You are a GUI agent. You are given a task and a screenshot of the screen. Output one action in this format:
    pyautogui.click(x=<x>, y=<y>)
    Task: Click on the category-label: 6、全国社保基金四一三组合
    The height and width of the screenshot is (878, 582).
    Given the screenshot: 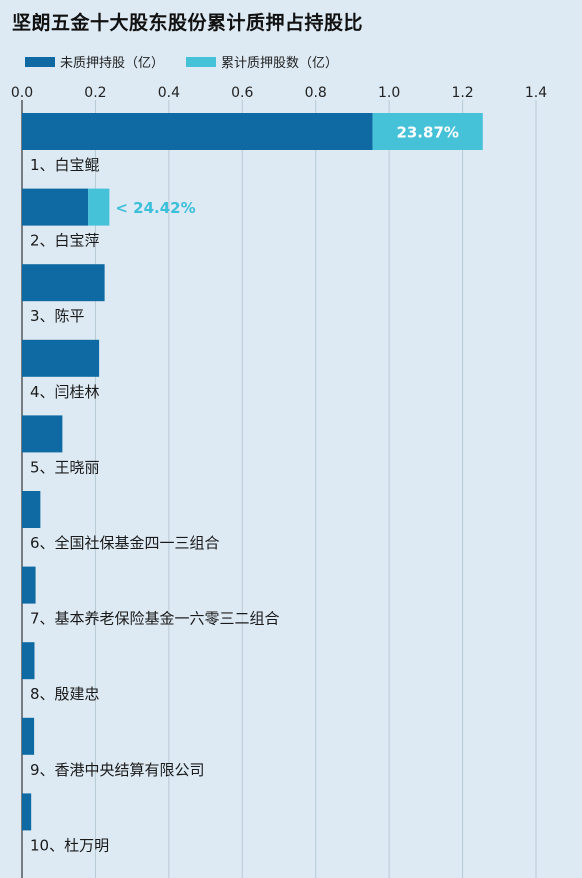 What is the action you would take?
    pyautogui.click(x=125, y=543)
    